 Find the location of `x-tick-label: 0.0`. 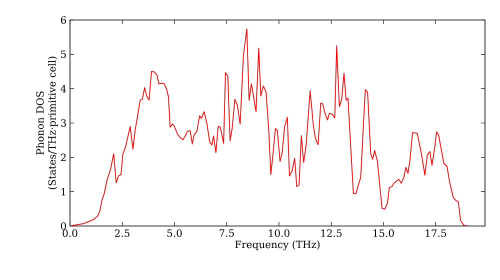

x-tick-label: 0.0 is located at coordinates (70, 233).